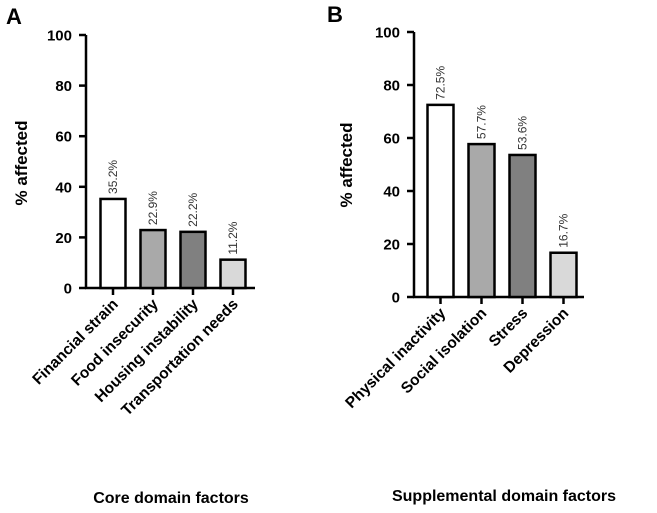 This screenshot has width=657, height=513. Describe the element at coordinates (440, 201) in the screenshot. I see `bar-physical-inactivity` at that location.